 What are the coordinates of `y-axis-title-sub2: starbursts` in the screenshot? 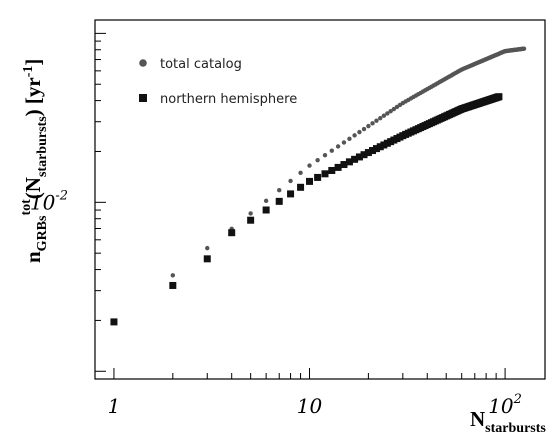 It's located at (42, 146).